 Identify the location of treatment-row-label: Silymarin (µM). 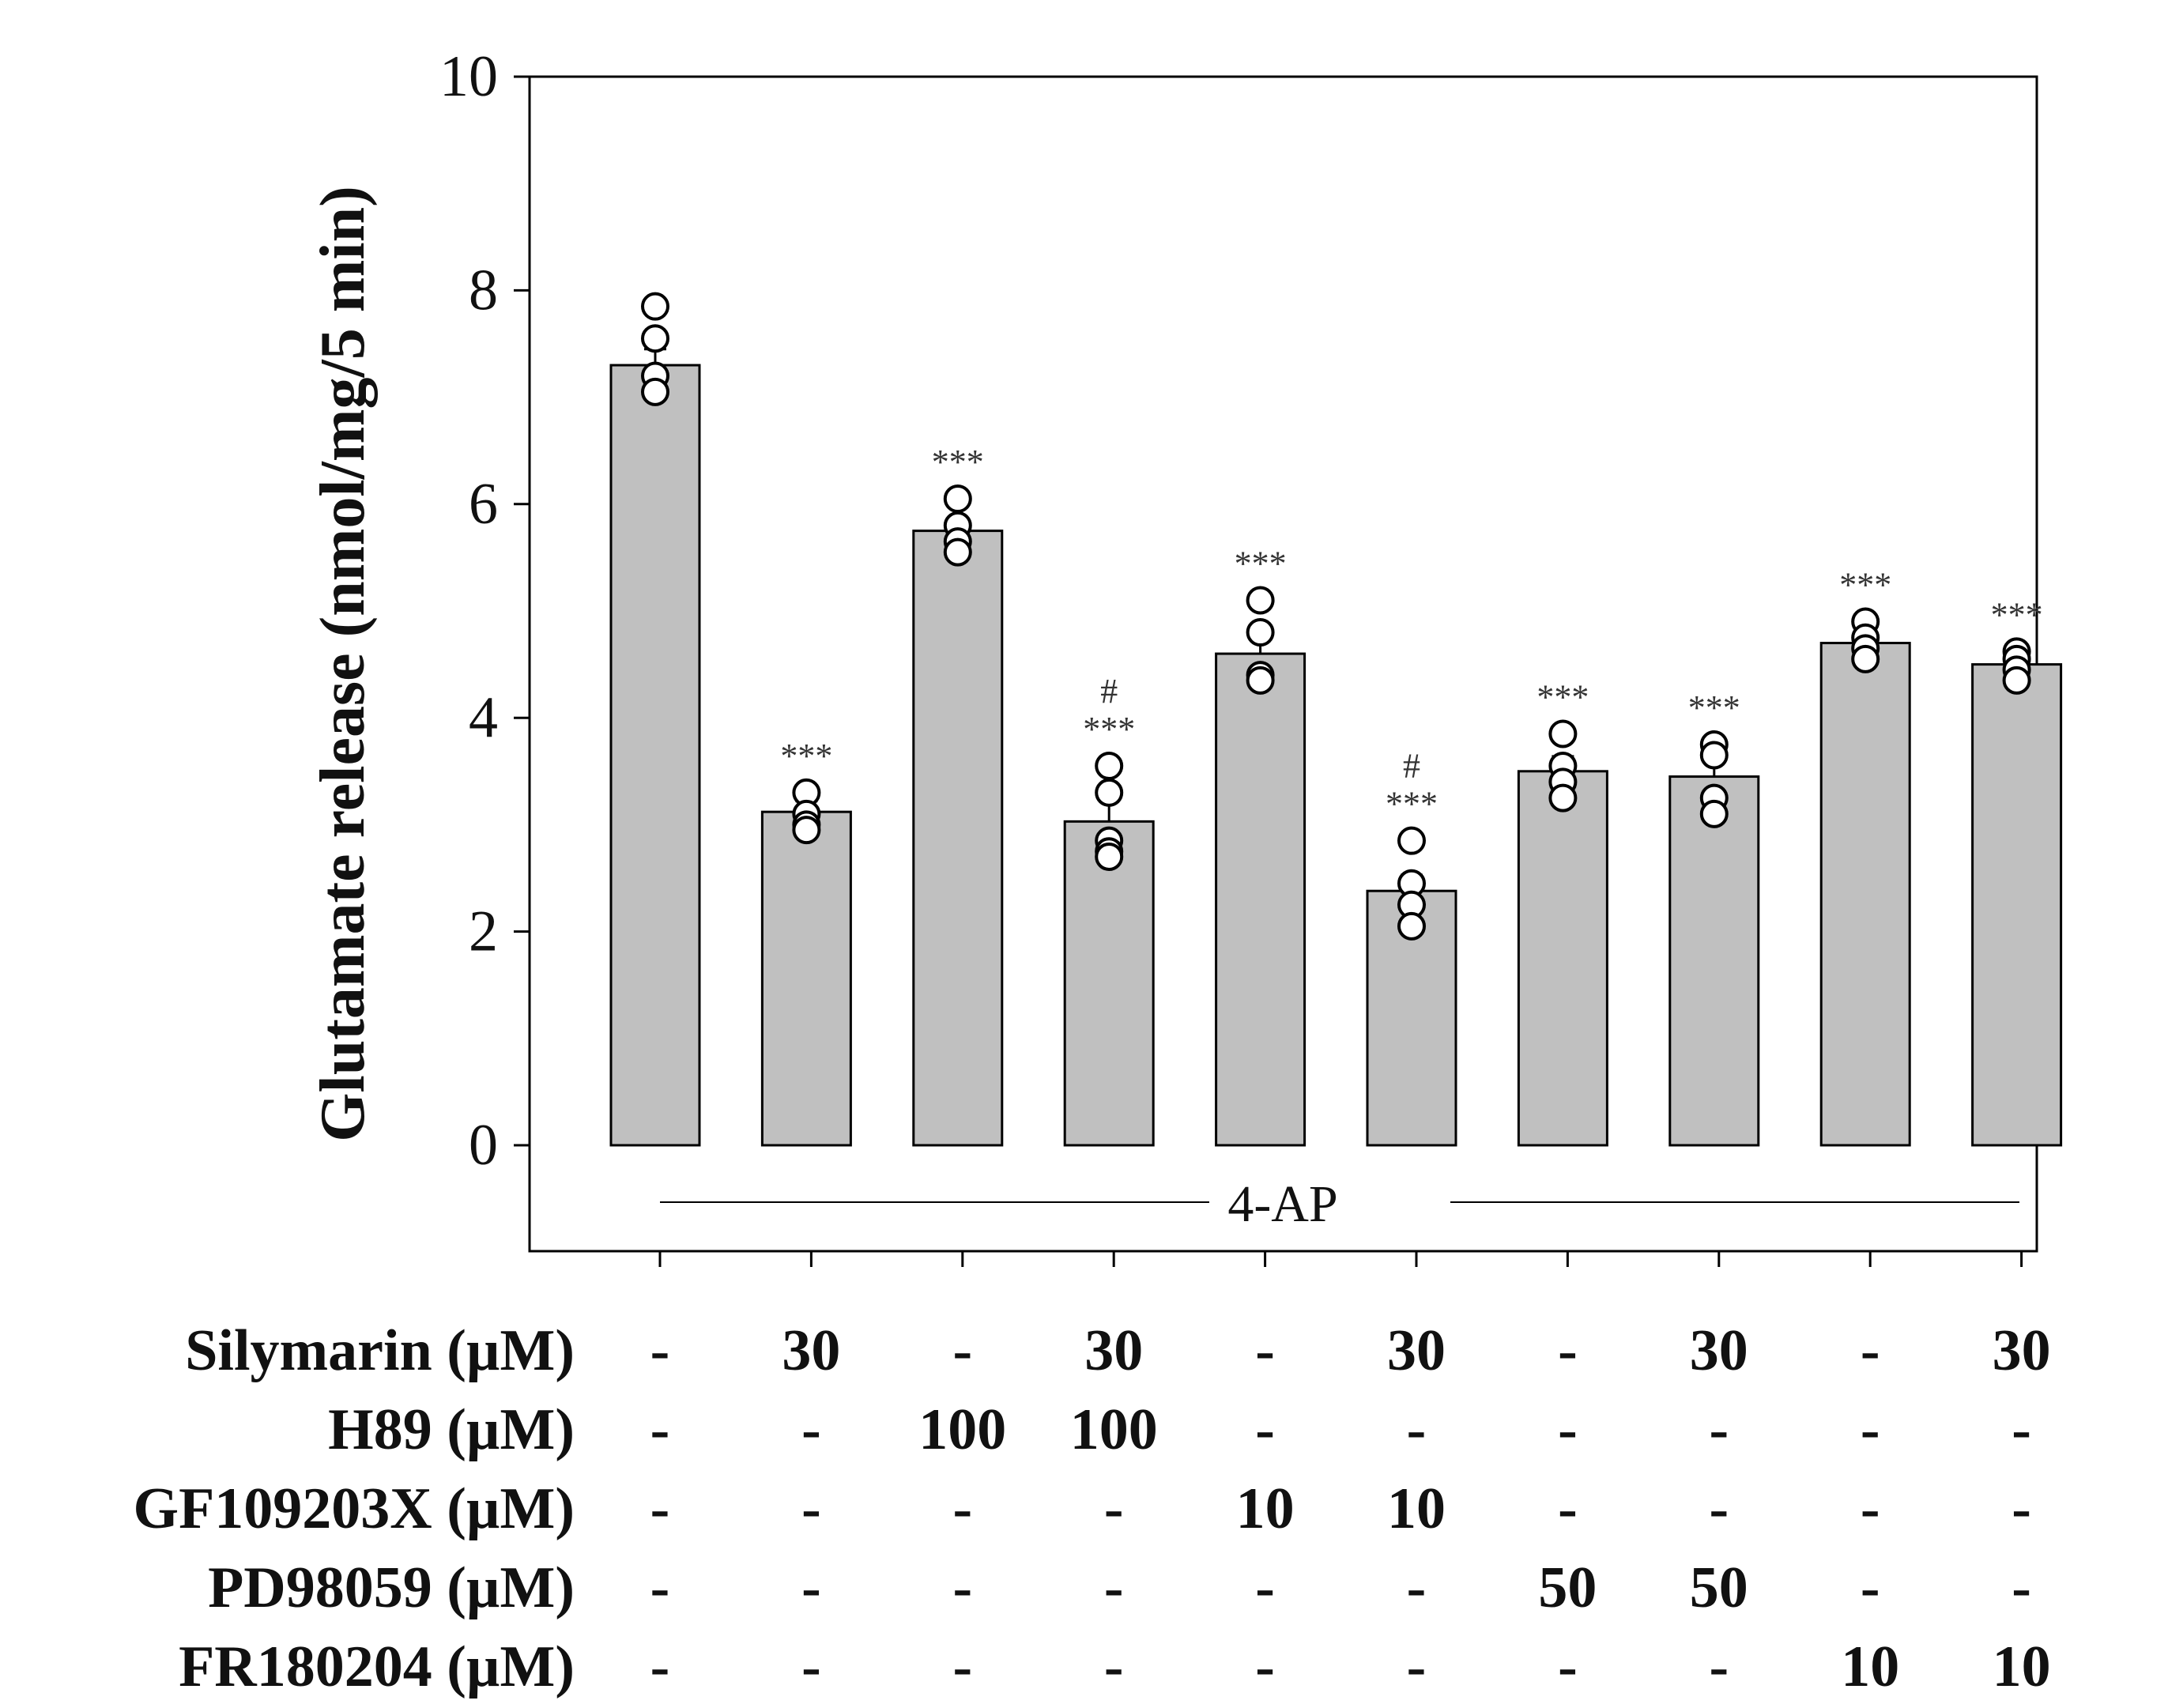
(380, 1350).